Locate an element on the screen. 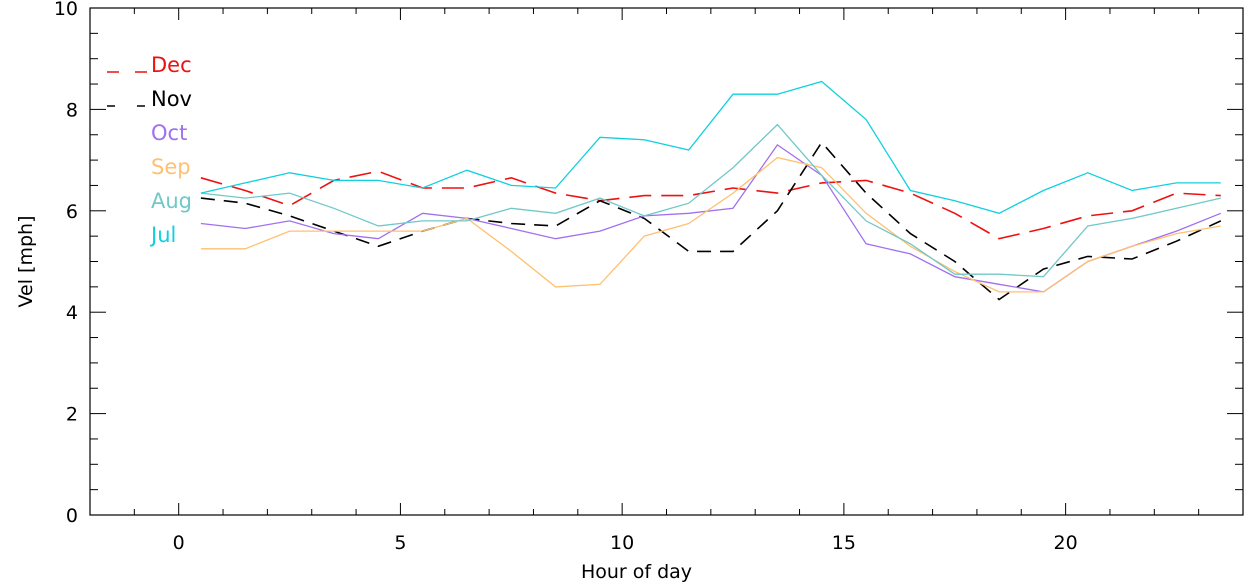  x-tick-label: 0 is located at coordinates (179, 543).